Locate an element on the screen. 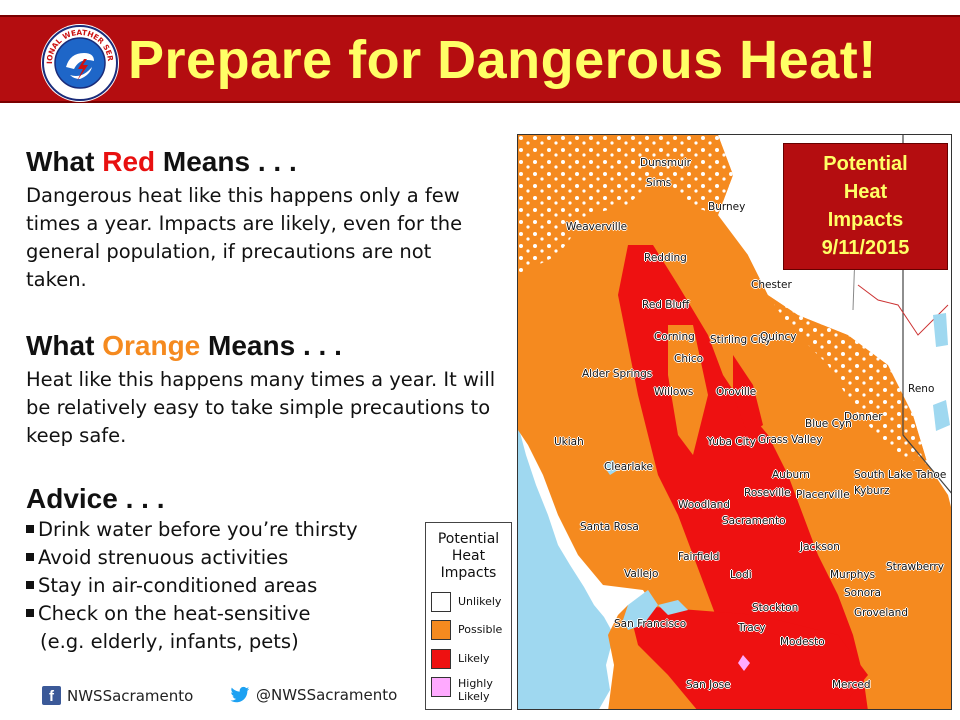  nws-logo-icon: NATIONAL WEATHER SERVICE is located at coordinates (79, 62).